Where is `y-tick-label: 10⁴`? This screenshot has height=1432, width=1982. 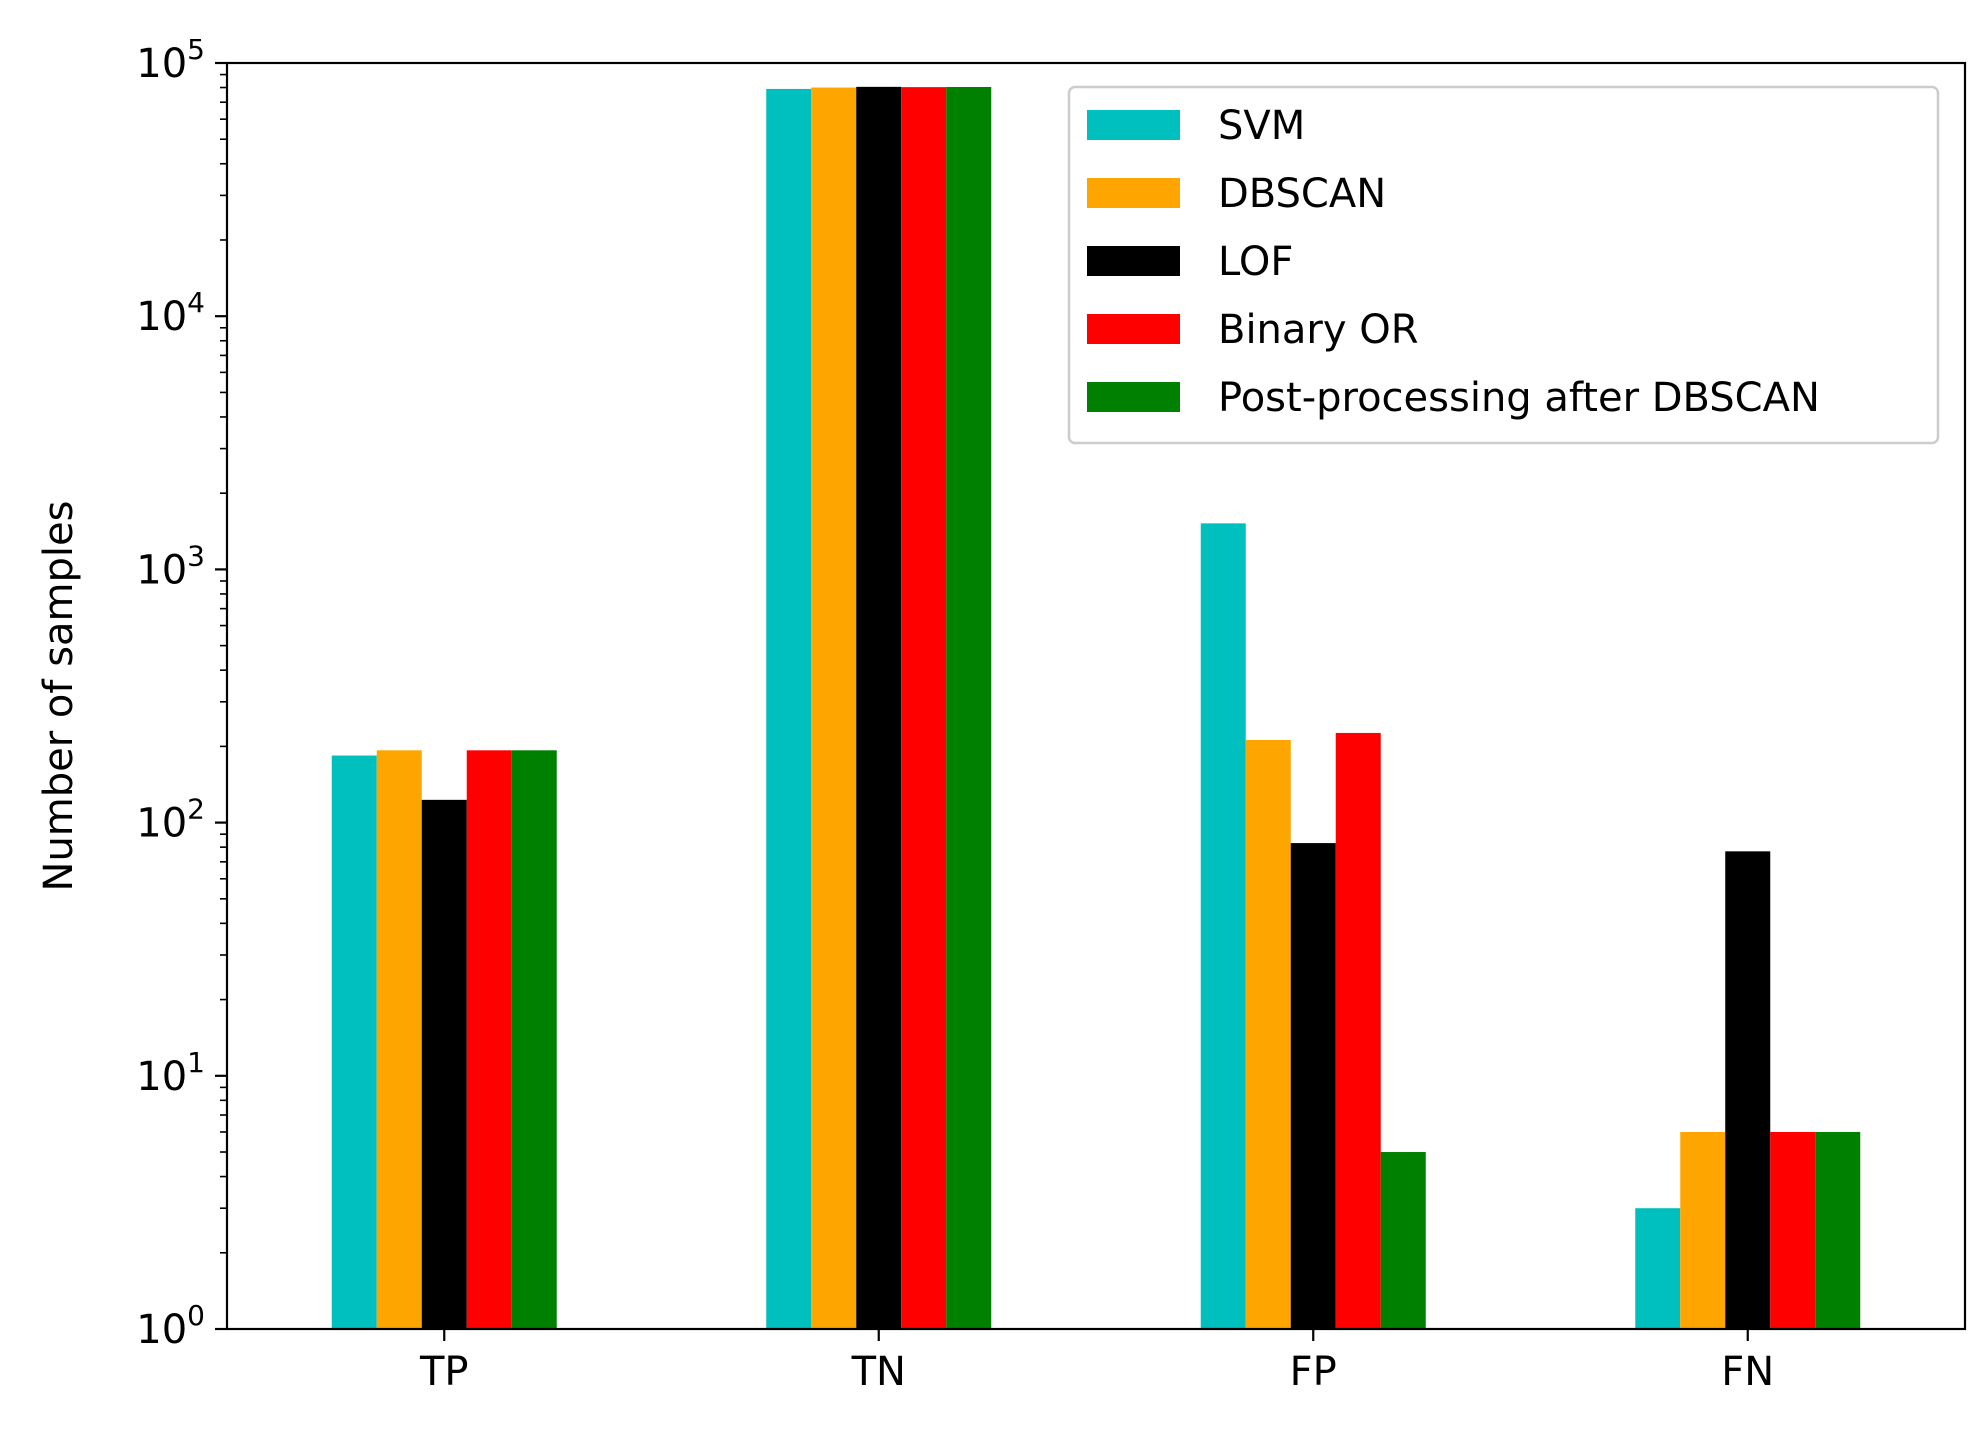 y-tick-label: 10⁴ is located at coordinates (170, 313).